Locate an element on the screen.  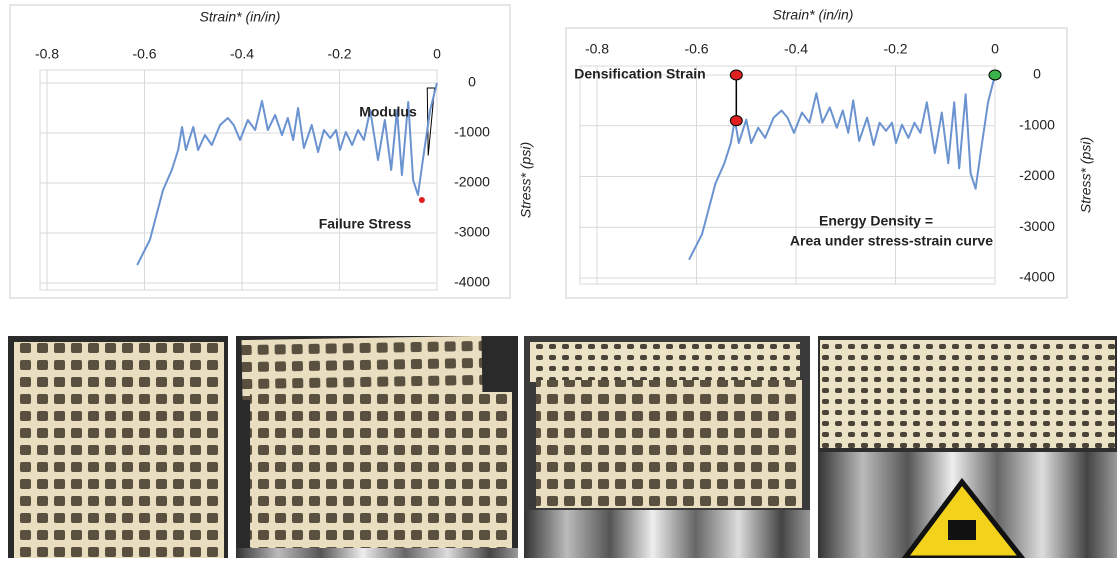
annotation: Energy Density = is located at coordinates (876, 221).